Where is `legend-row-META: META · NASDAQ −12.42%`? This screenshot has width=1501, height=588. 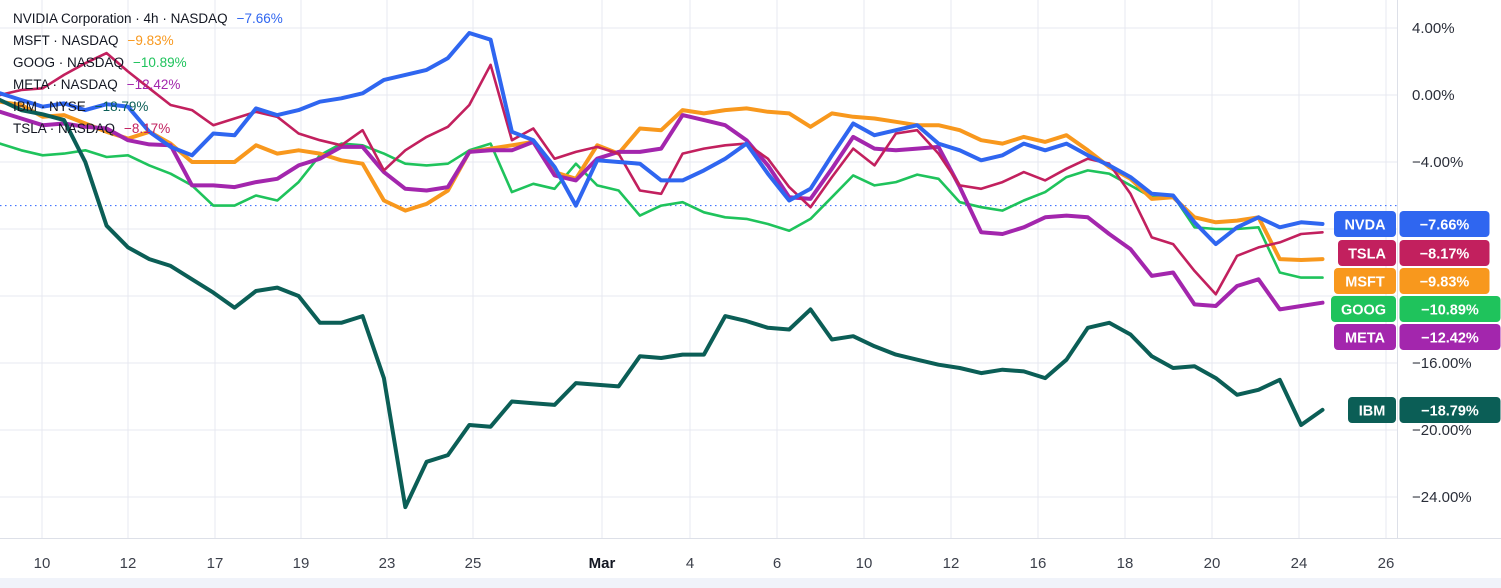 legend-row-META: META · NASDAQ −12.42% is located at coordinates (148, 85).